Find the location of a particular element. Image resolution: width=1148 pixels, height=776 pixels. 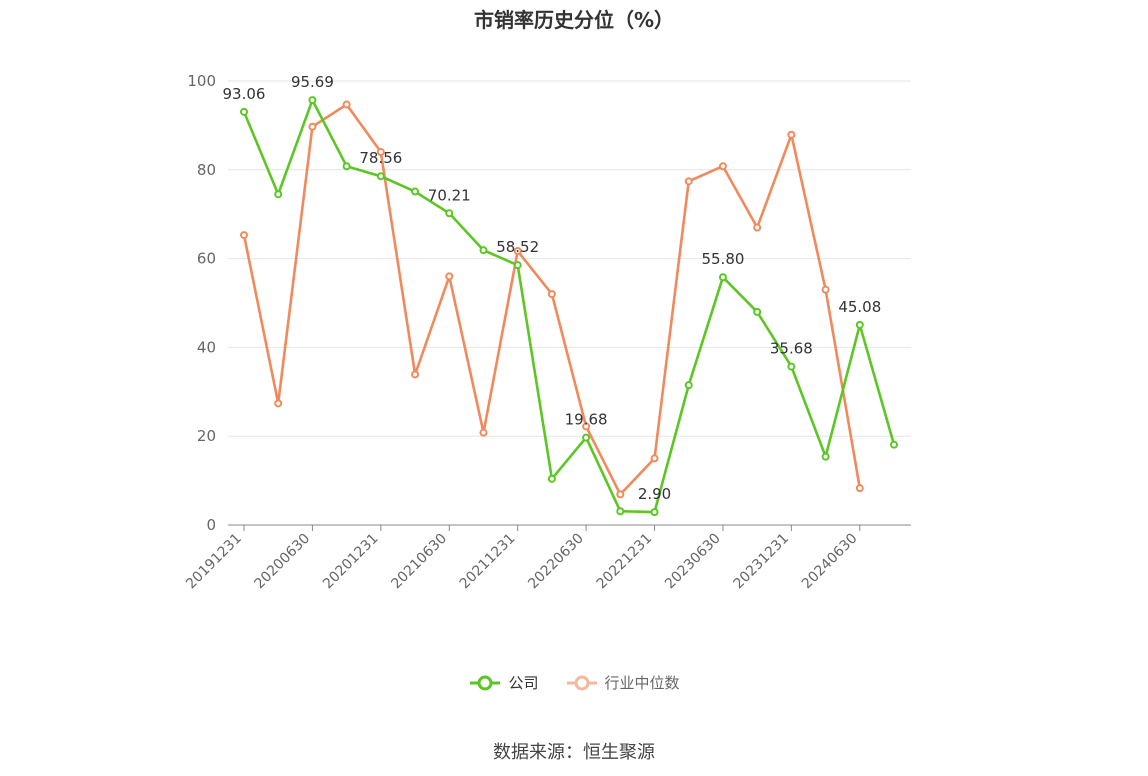

data-label-20201231: 78.56 is located at coordinates (380, 158).